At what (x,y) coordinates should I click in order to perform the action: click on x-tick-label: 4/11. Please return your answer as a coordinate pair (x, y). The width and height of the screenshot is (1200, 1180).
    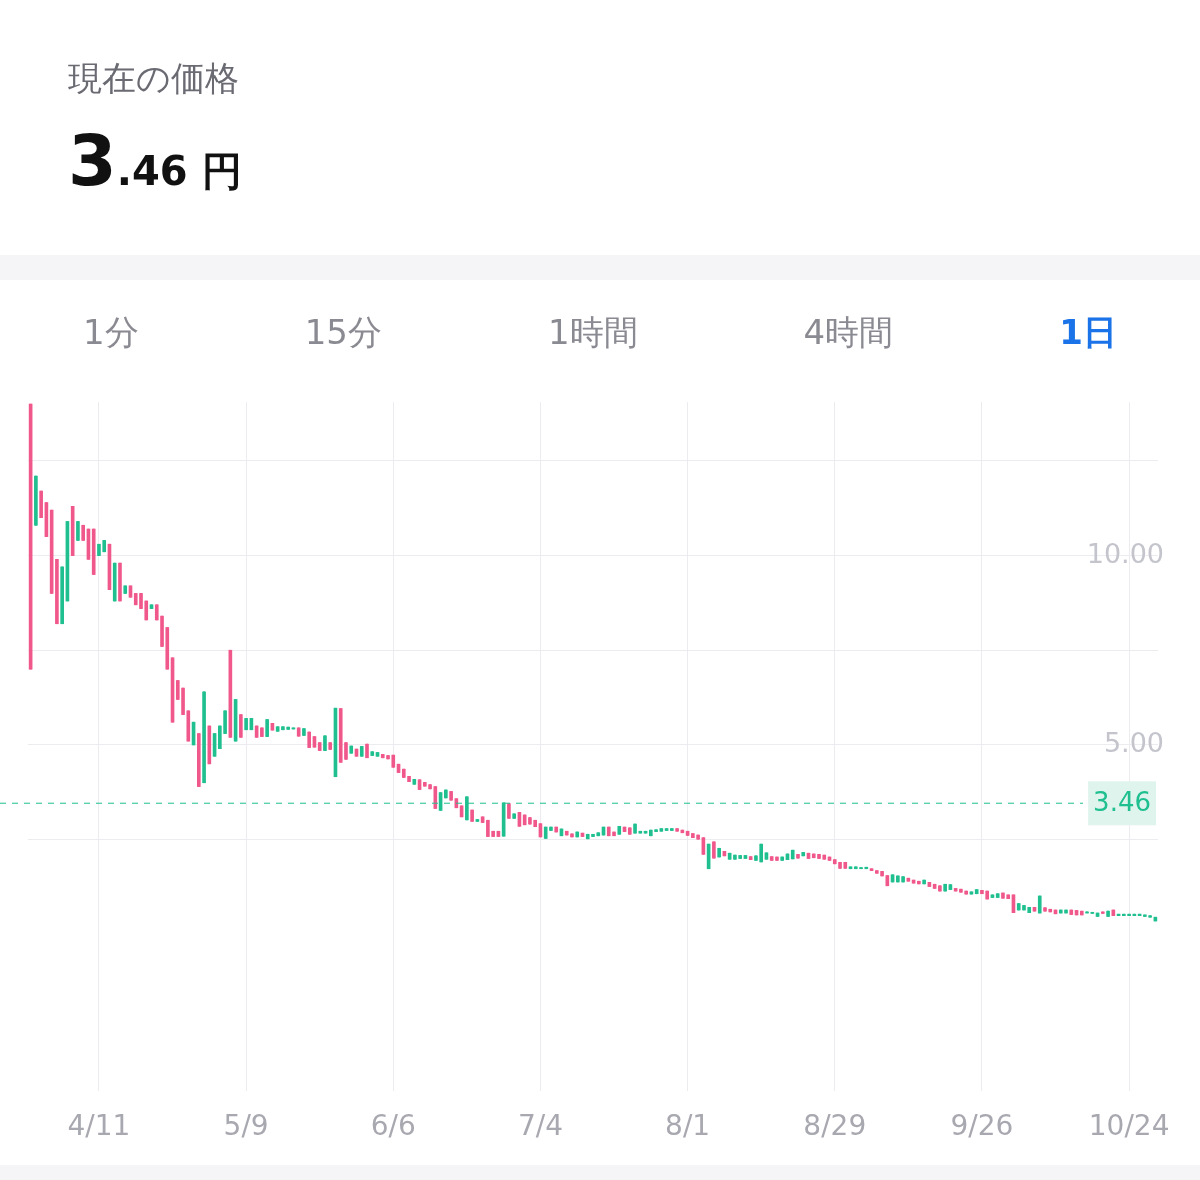
    Looking at the image, I should click on (99, 1126).